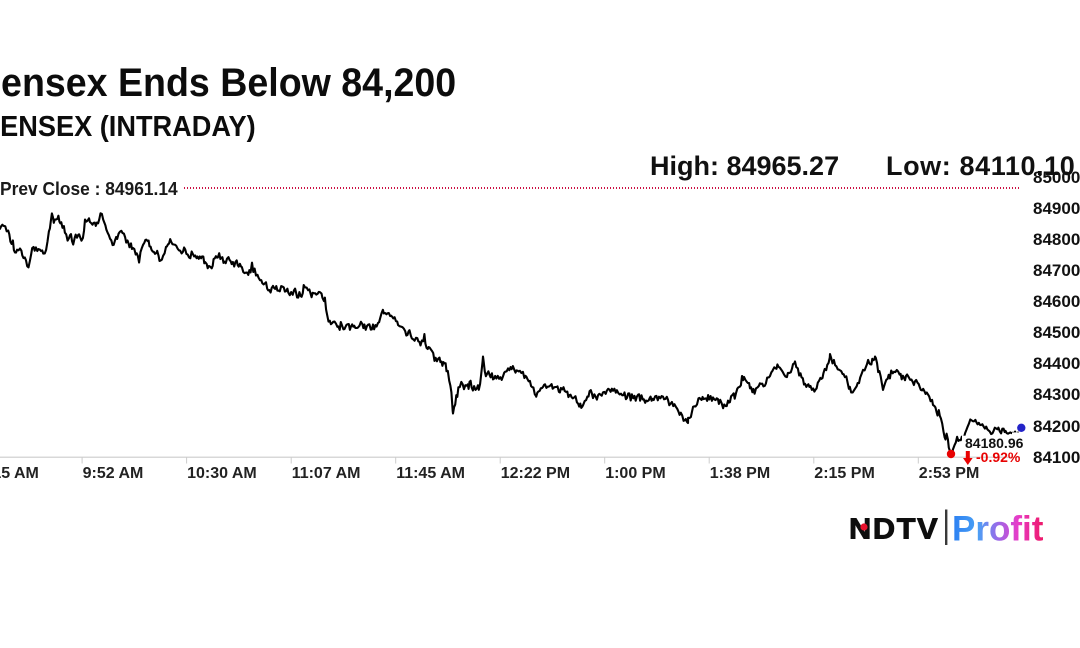 This screenshot has height=648, width=1080. Describe the element at coordinates (998, 529) in the screenshot. I see `svg-text: Profit` at that location.